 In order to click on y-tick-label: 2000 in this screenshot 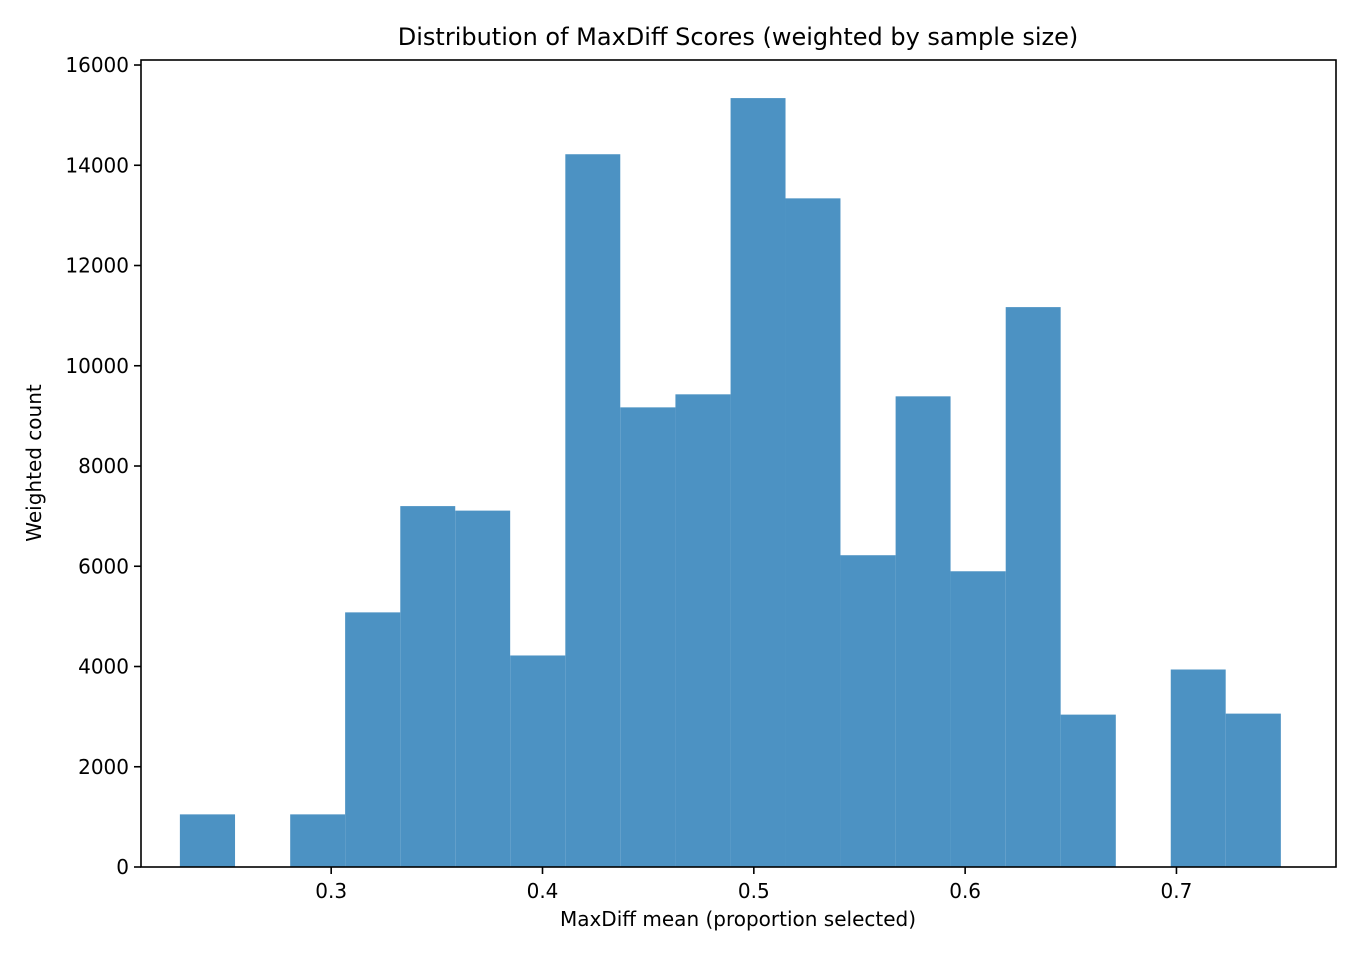, I will do `click(103, 767)`.